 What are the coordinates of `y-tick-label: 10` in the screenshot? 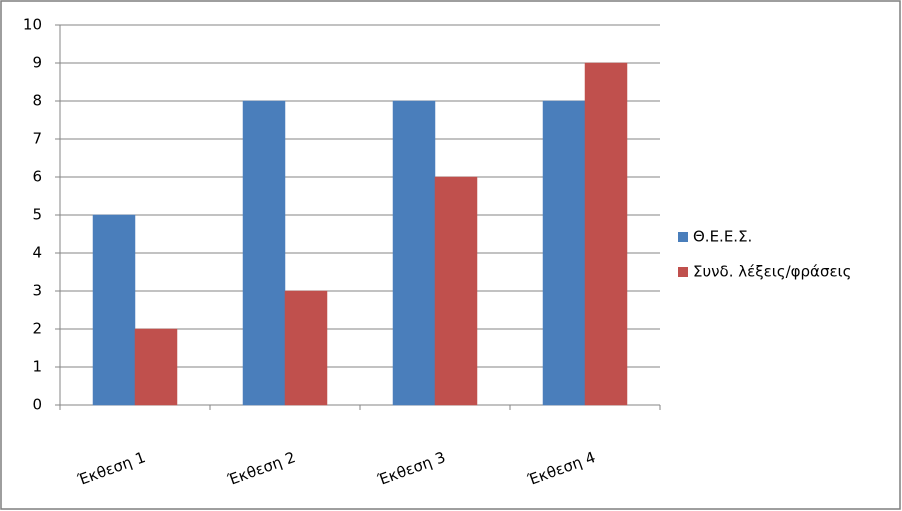 It's located at (32, 25).